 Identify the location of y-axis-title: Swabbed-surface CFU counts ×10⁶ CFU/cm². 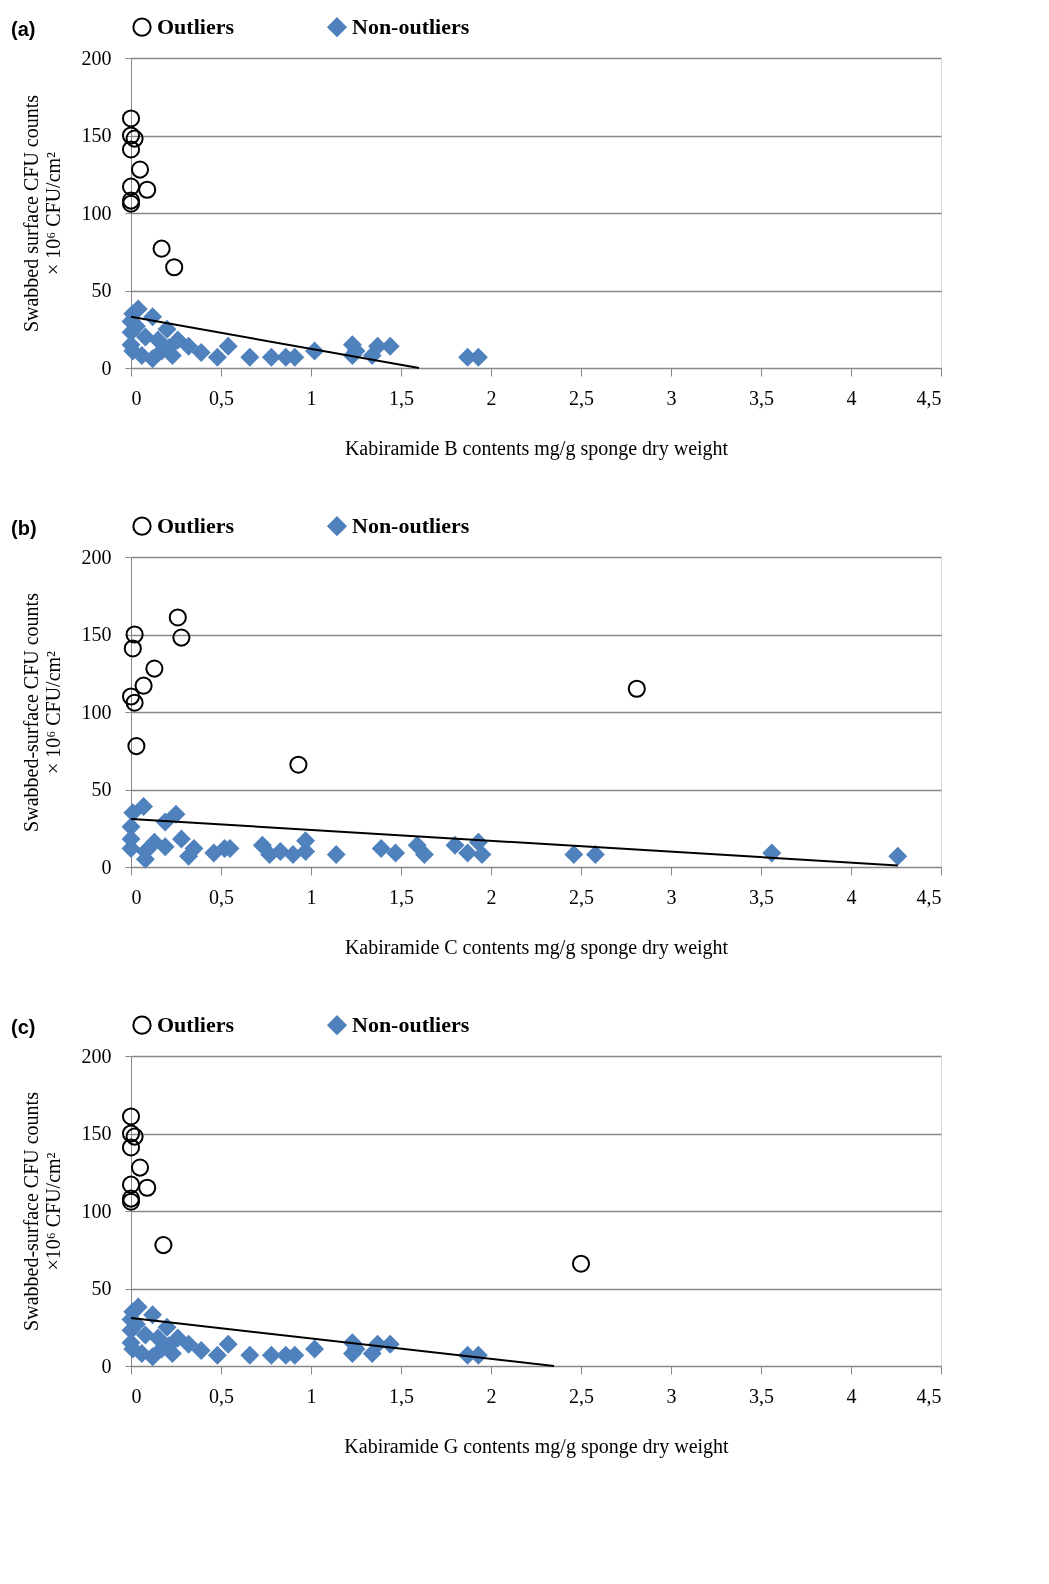
(41, 1211).